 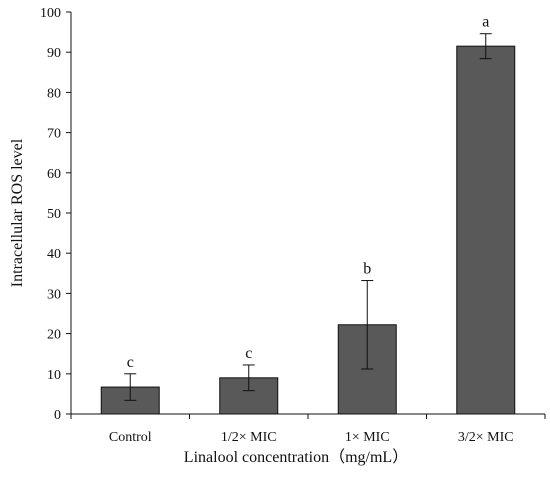 What do you see at coordinates (486, 230) in the screenshot?
I see `bar` at bounding box center [486, 230].